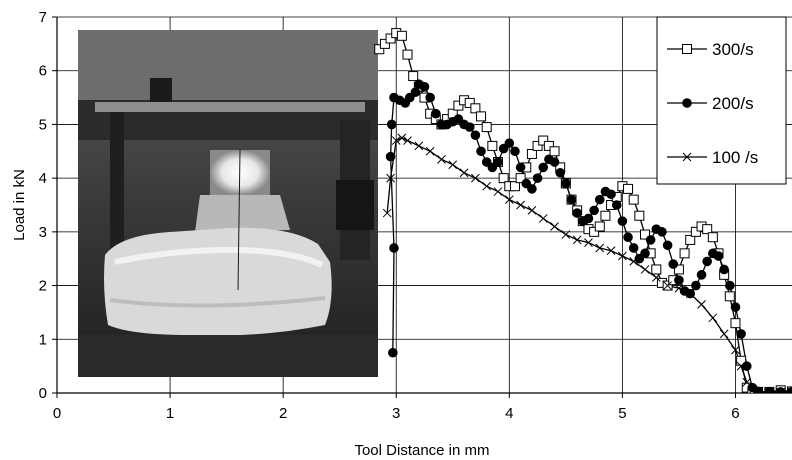  I want to click on y-tick-label: 3, so click(43, 232).